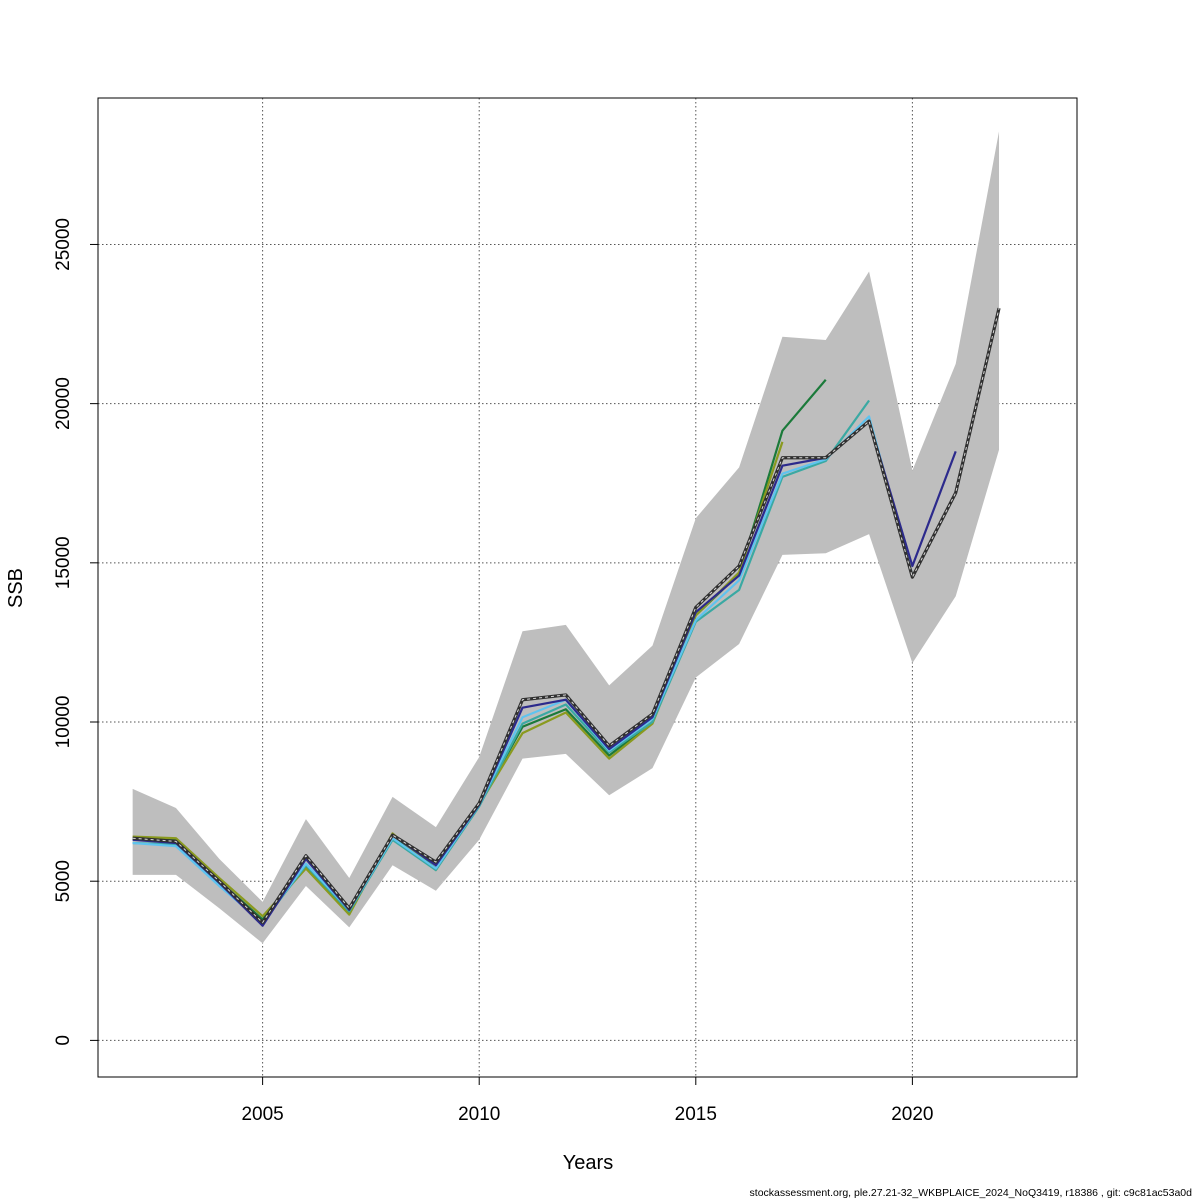 This screenshot has width=1200, height=1200. Describe the element at coordinates (63, 722) in the screenshot. I see `y-tick-label: 10000` at that location.